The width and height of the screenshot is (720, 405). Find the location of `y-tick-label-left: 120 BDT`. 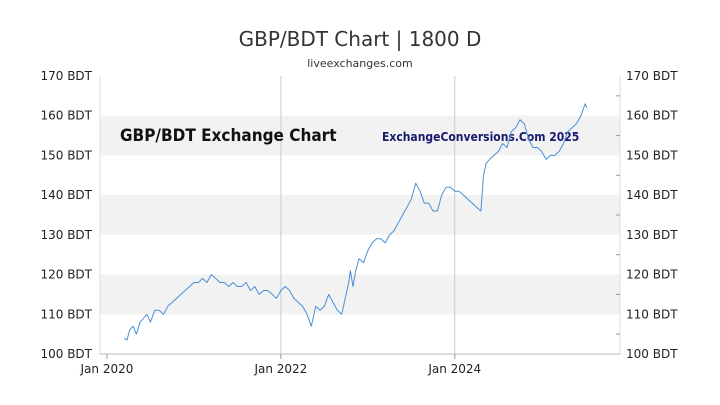

y-tick-label-left: 120 BDT is located at coordinates (66, 275).